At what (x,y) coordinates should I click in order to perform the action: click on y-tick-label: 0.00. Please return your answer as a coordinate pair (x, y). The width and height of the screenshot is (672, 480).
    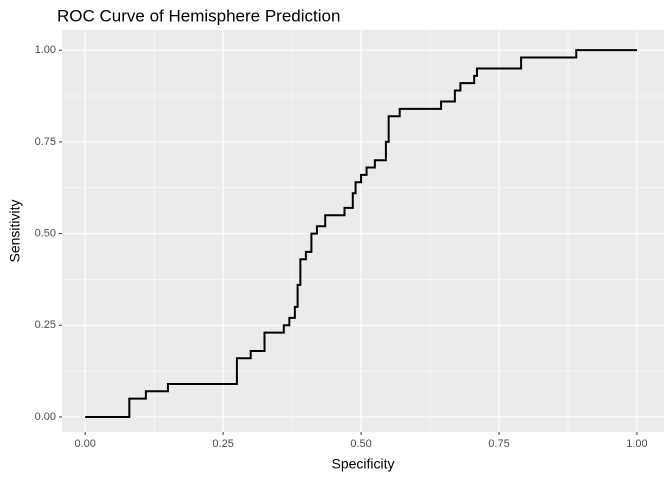
    Looking at the image, I should click on (45, 417).